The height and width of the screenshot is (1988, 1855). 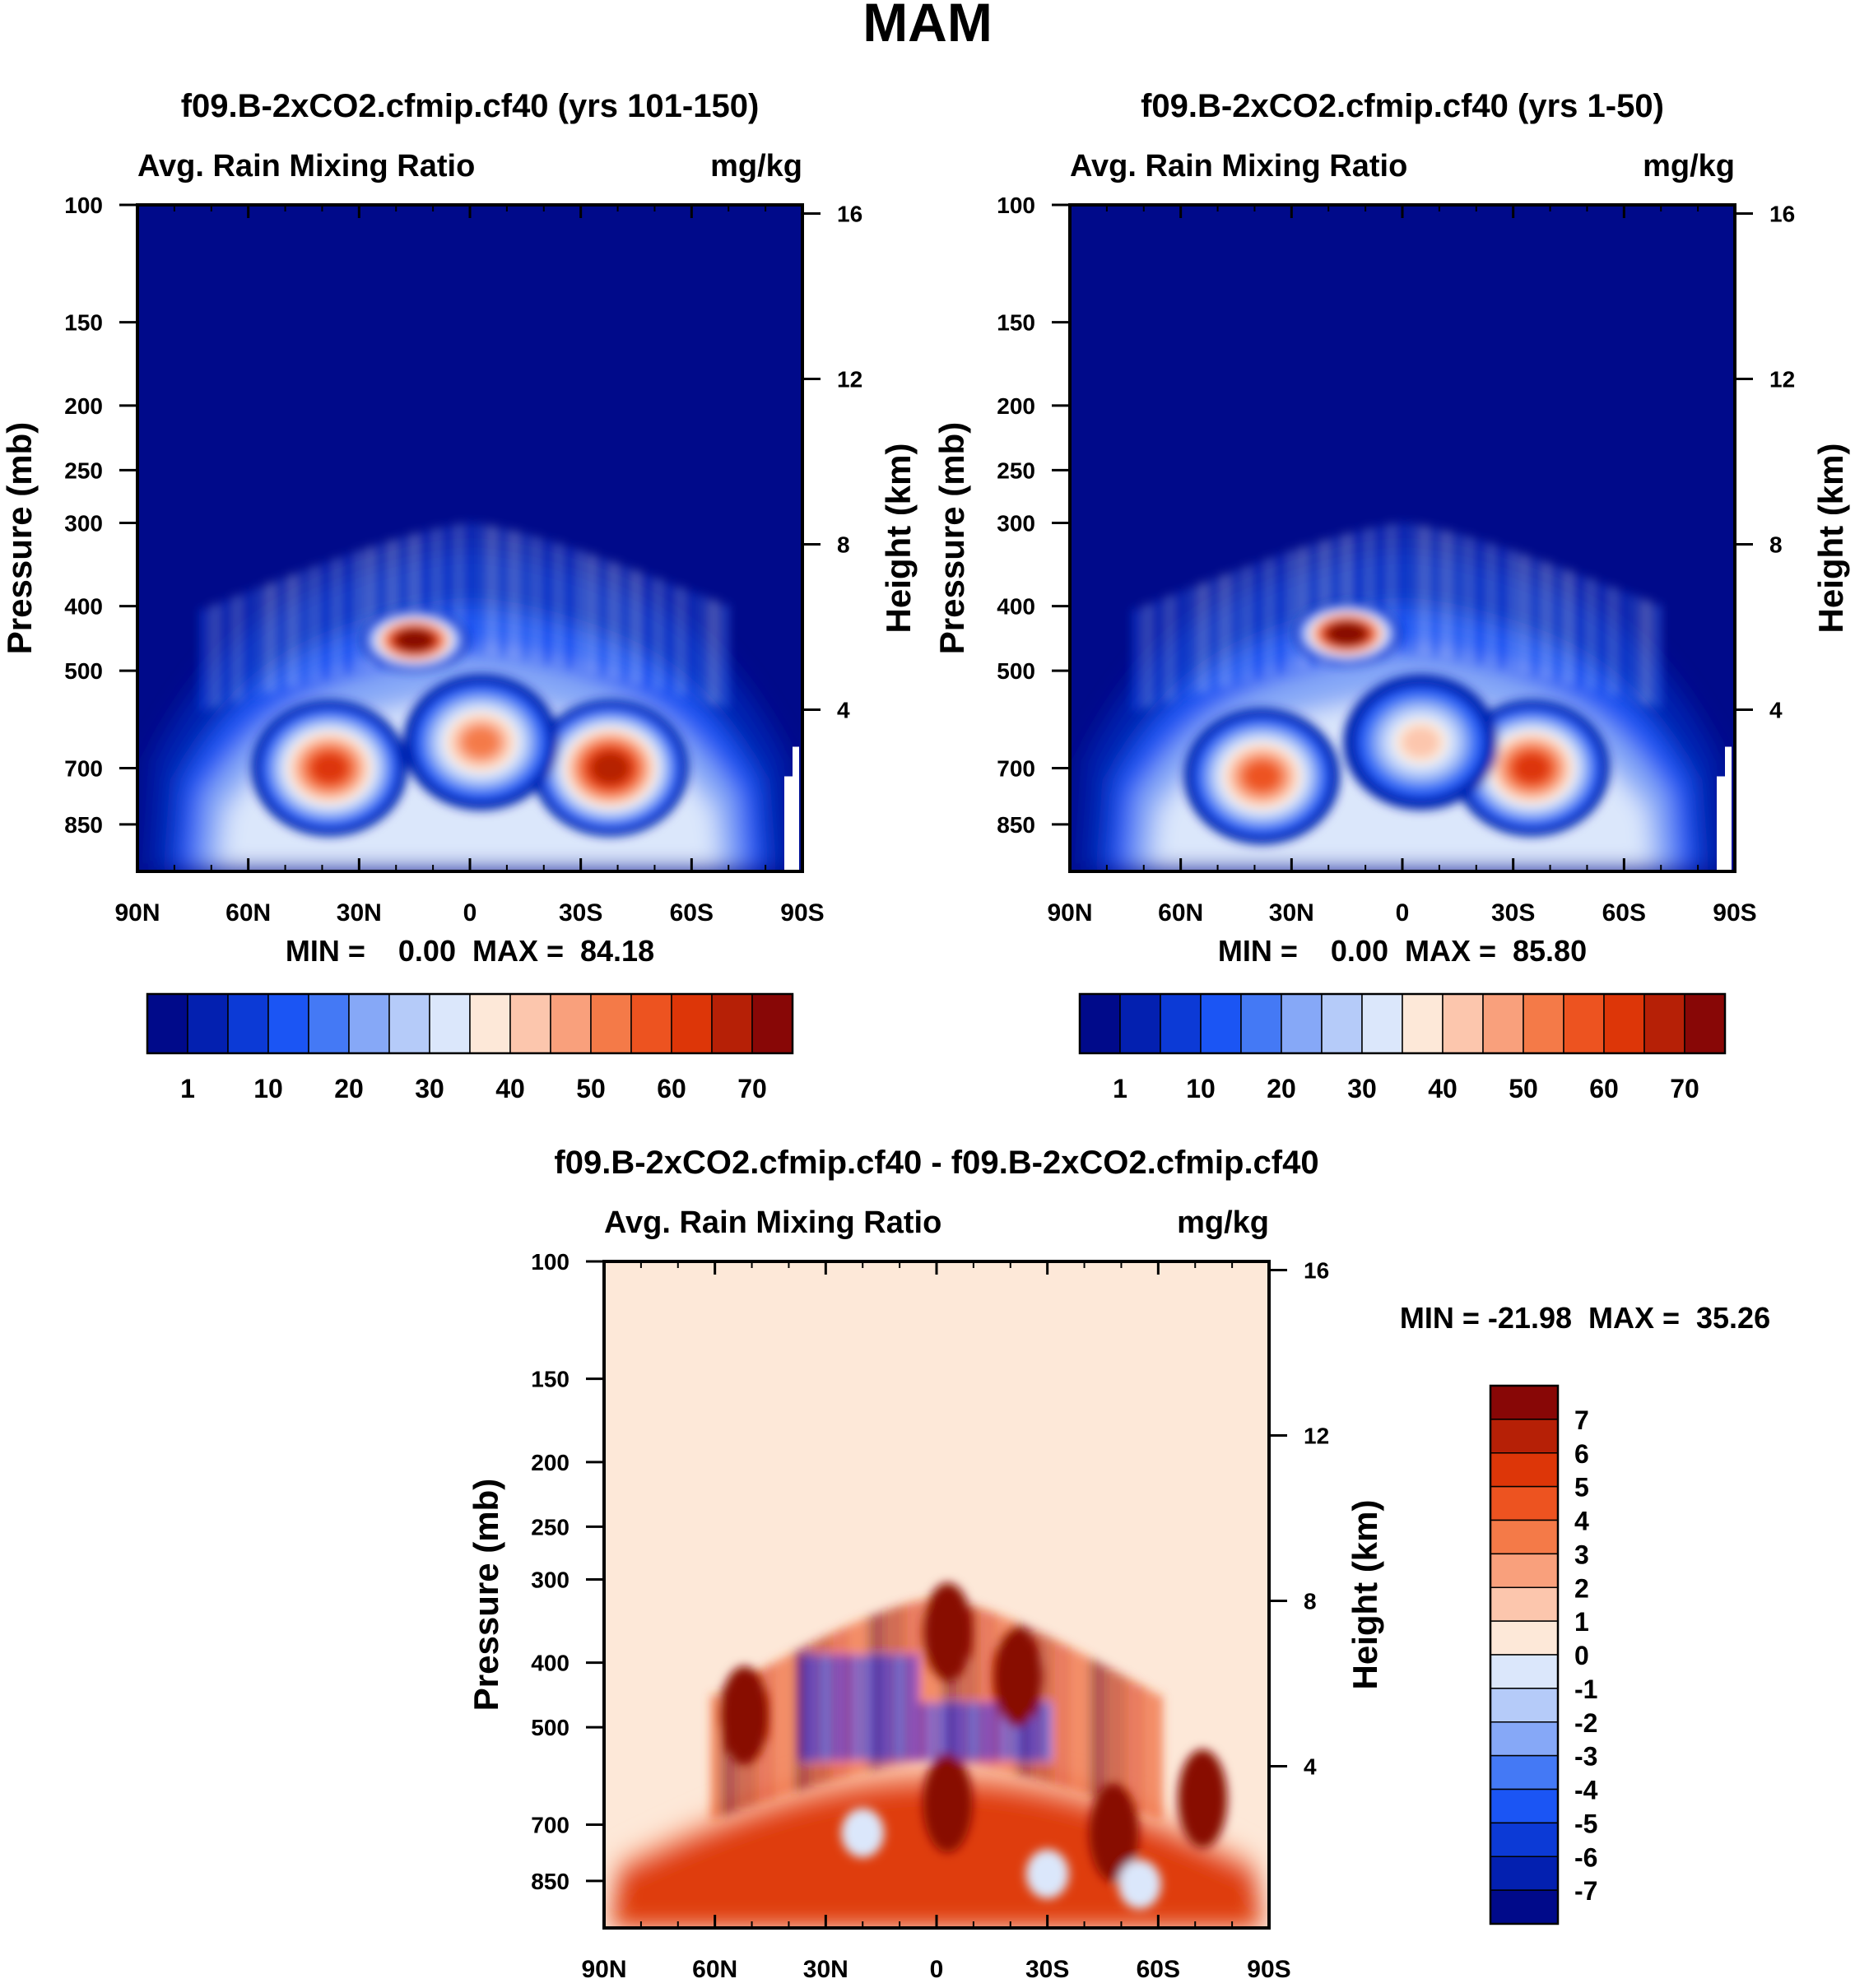 What do you see at coordinates (752, 1088) in the screenshot?
I see `colorbar-label: 70` at bounding box center [752, 1088].